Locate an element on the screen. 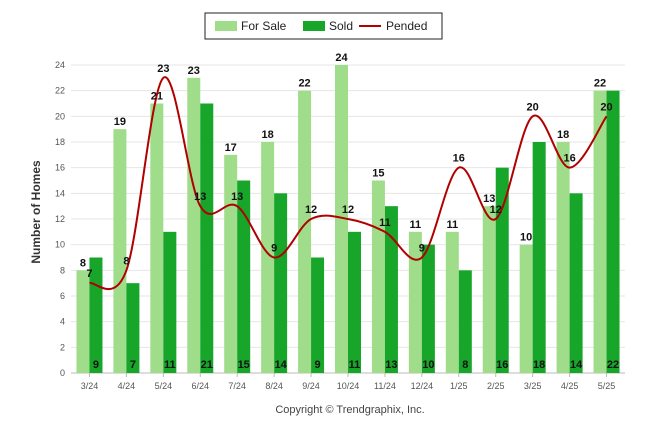  label-sold: 10 is located at coordinates (428, 365).